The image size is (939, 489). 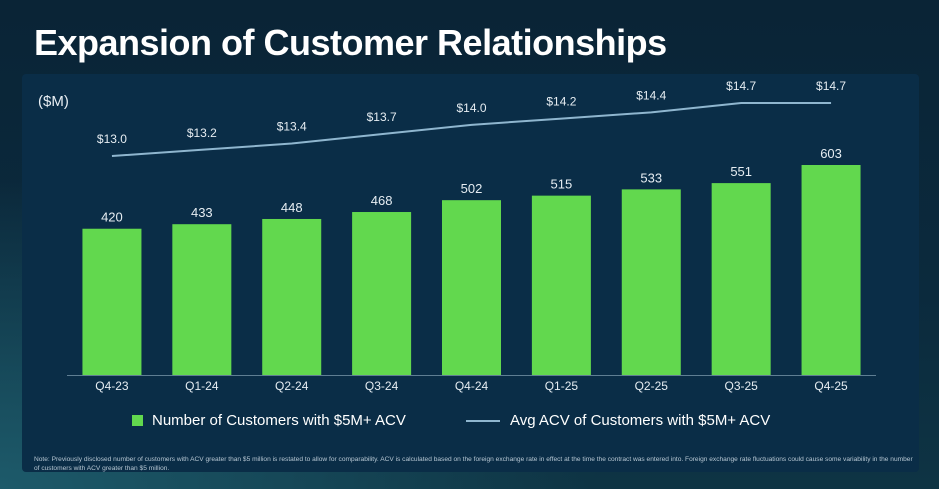 What do you see at coordinates (651, 95) in the screenshot?
I see `line-data-label: $14.4` at bounding box center [651, 95].